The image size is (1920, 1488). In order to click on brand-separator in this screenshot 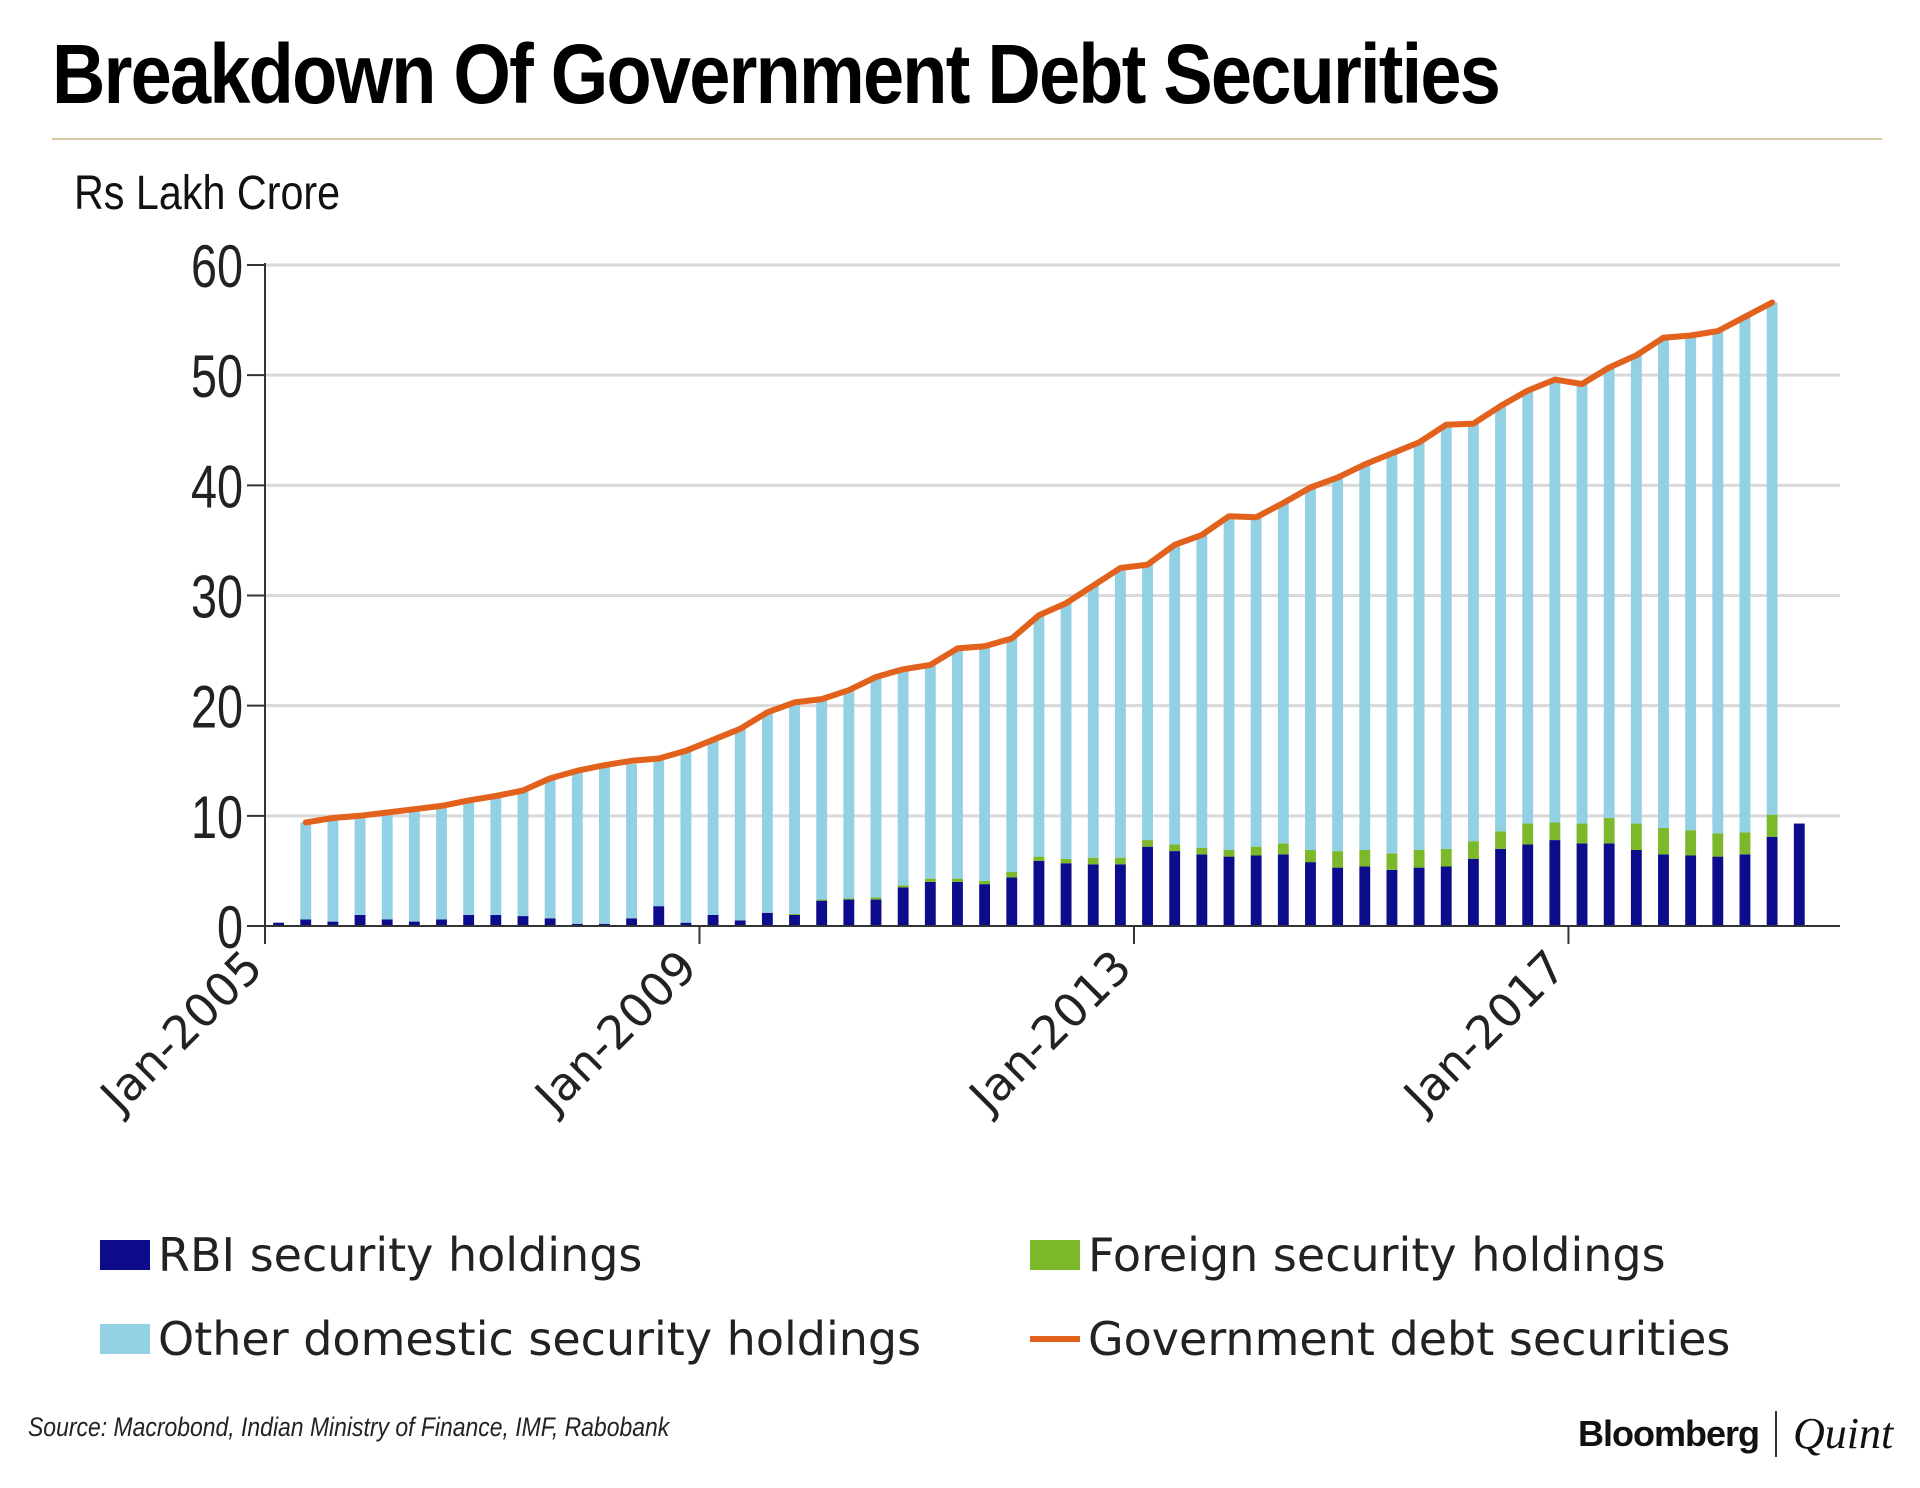, I will do `click(1776, 1433)`.